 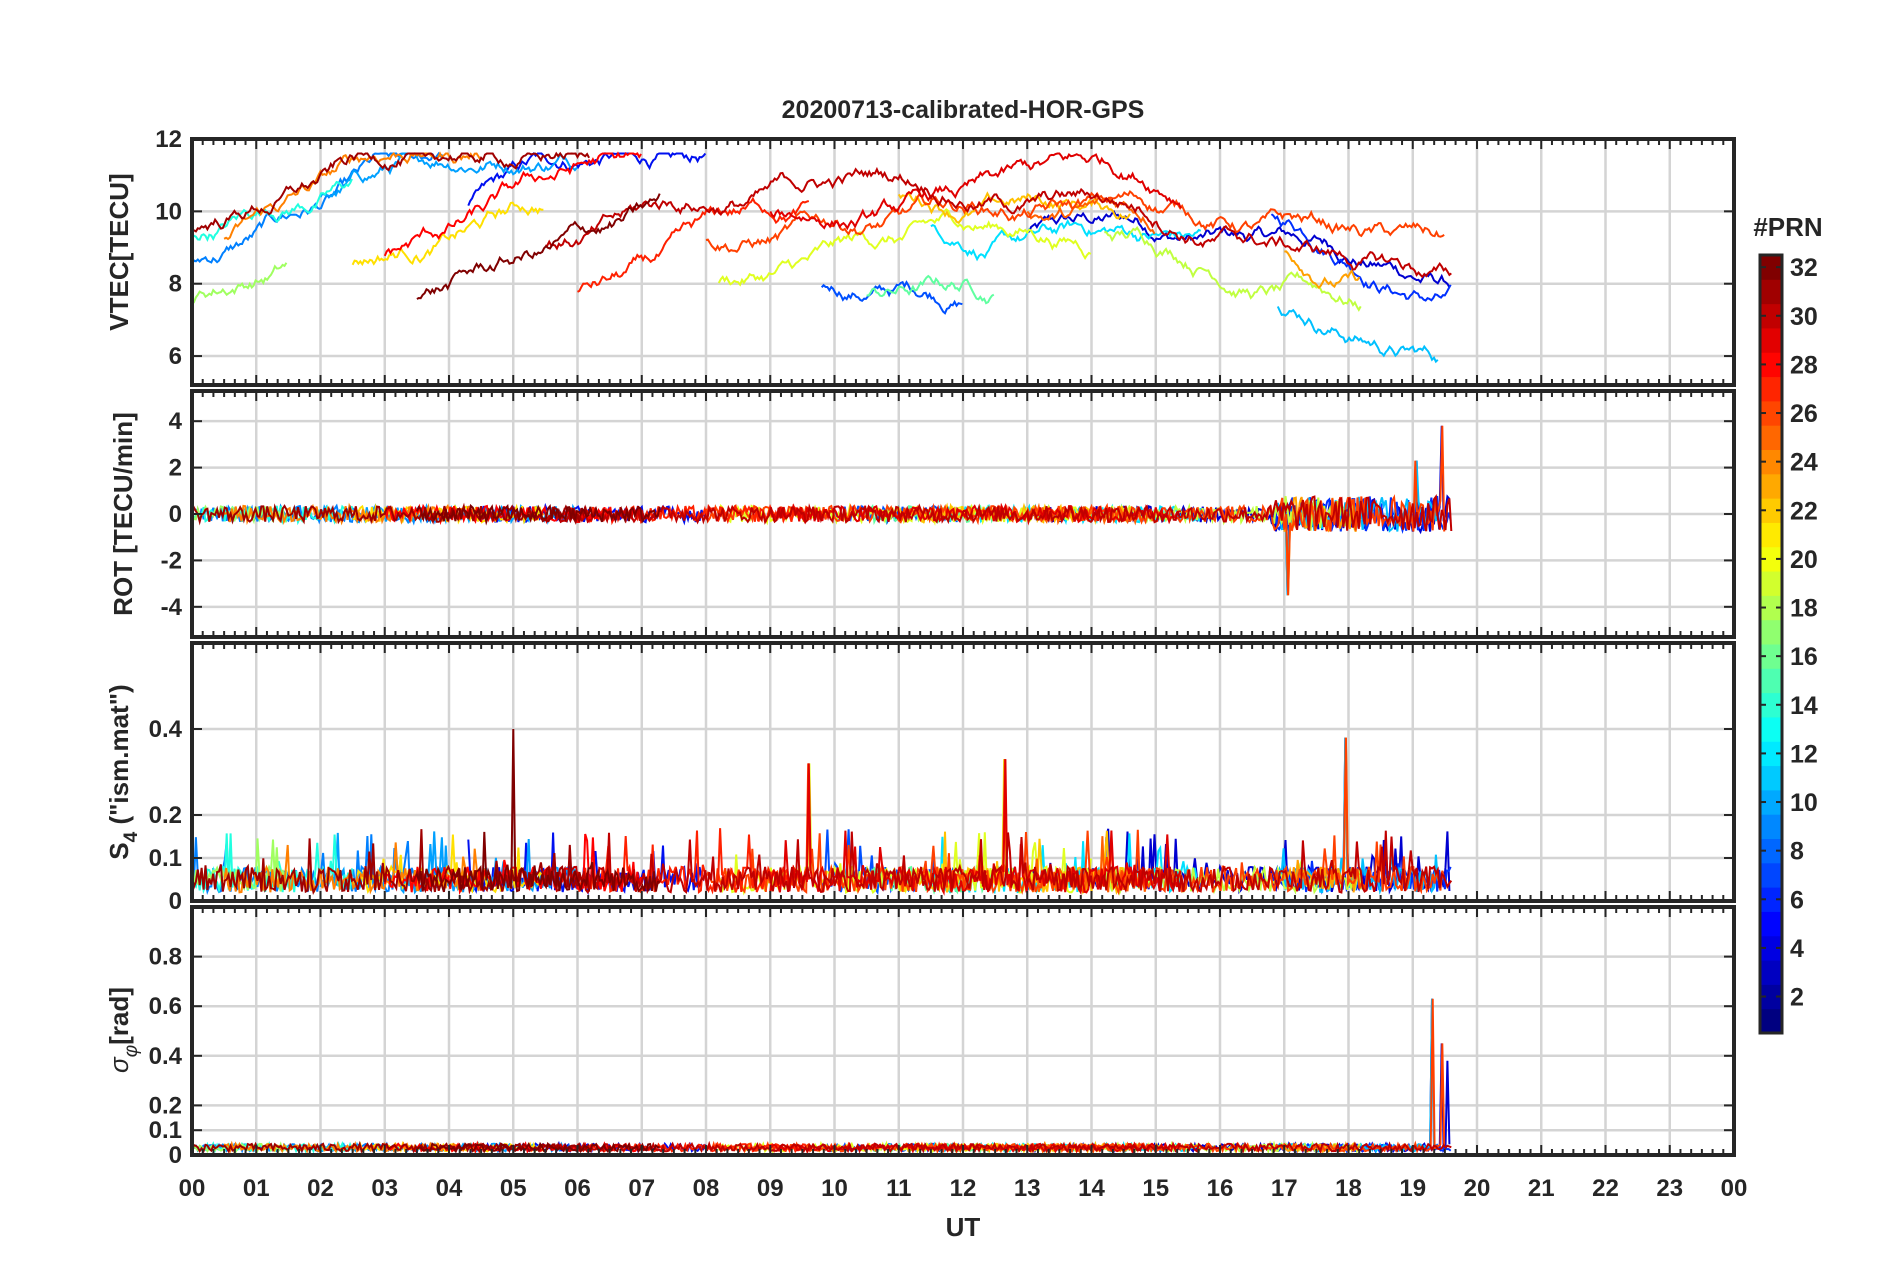 I want to click on x-tick-label: 06, so click(x=577, y=1188).